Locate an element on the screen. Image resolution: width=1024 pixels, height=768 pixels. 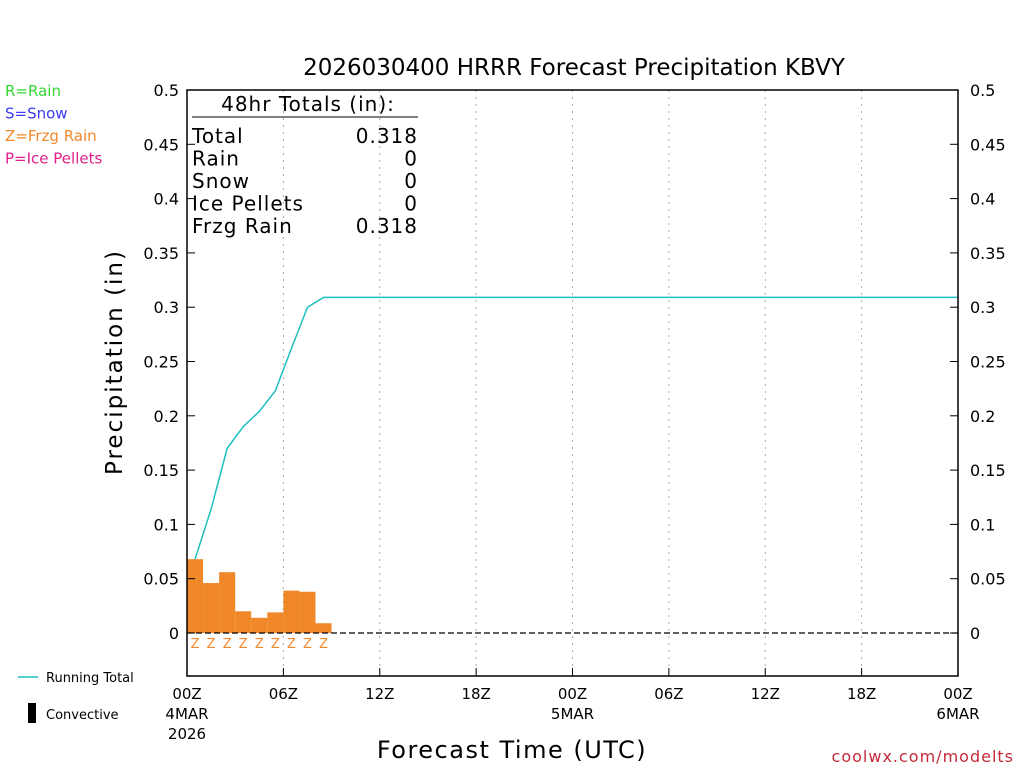
totals-row-label: Total is located at coordinates (217, 136).